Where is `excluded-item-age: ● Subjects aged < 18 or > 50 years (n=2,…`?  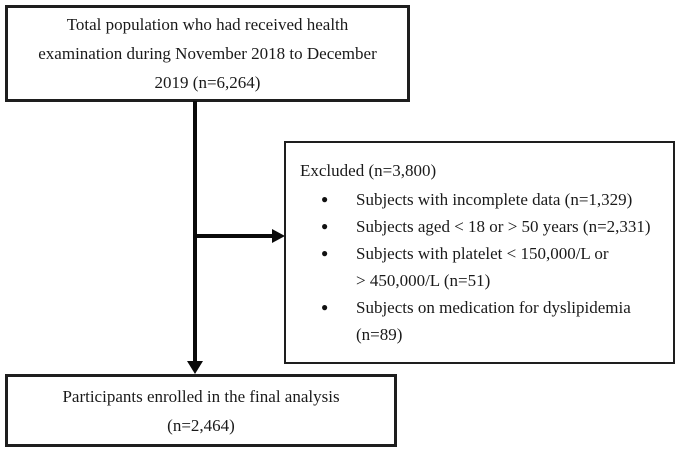
excluded-item-age: ● Subjects aged < 18 or > 50 years (n=2,… is located at coordinates (483, 226).